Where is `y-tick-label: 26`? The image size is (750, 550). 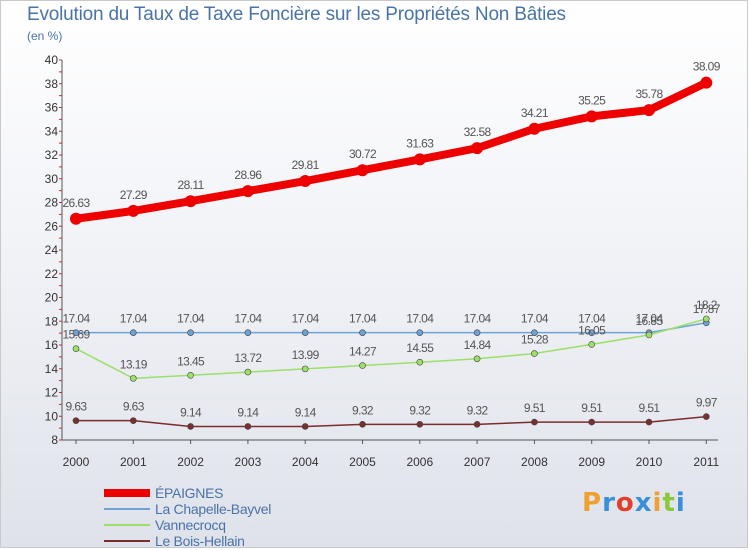 y-tick-label: 26 is located at coordinates (52, 226).